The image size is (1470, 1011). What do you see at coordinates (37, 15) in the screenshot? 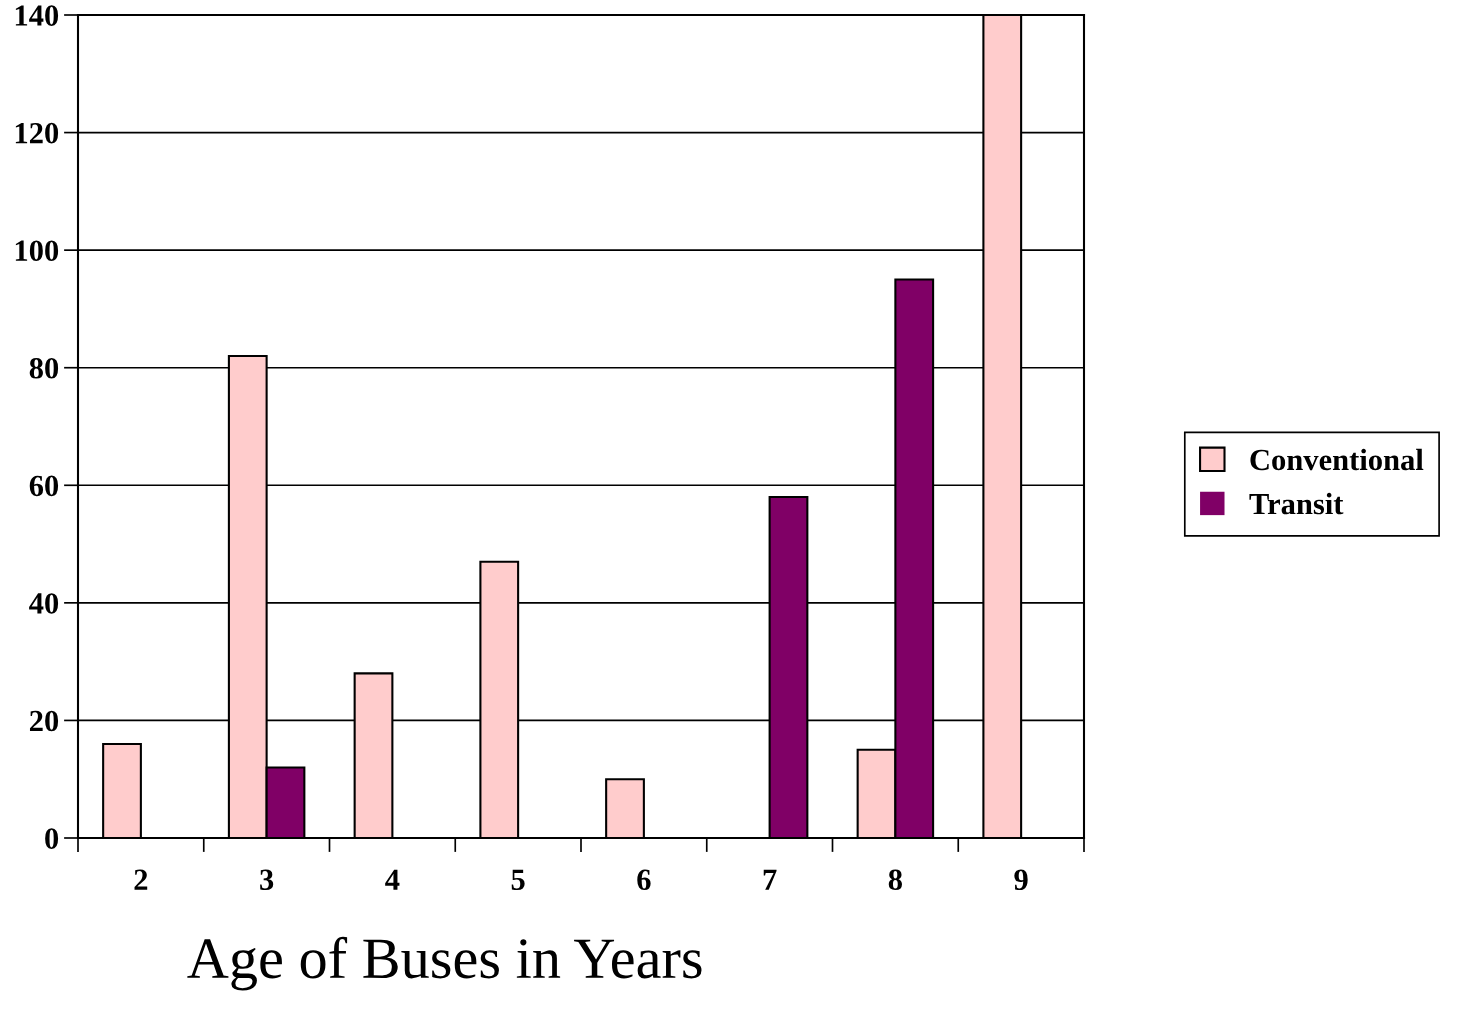
I see `y-tick-label: 140` at bounding box center [37, 15].